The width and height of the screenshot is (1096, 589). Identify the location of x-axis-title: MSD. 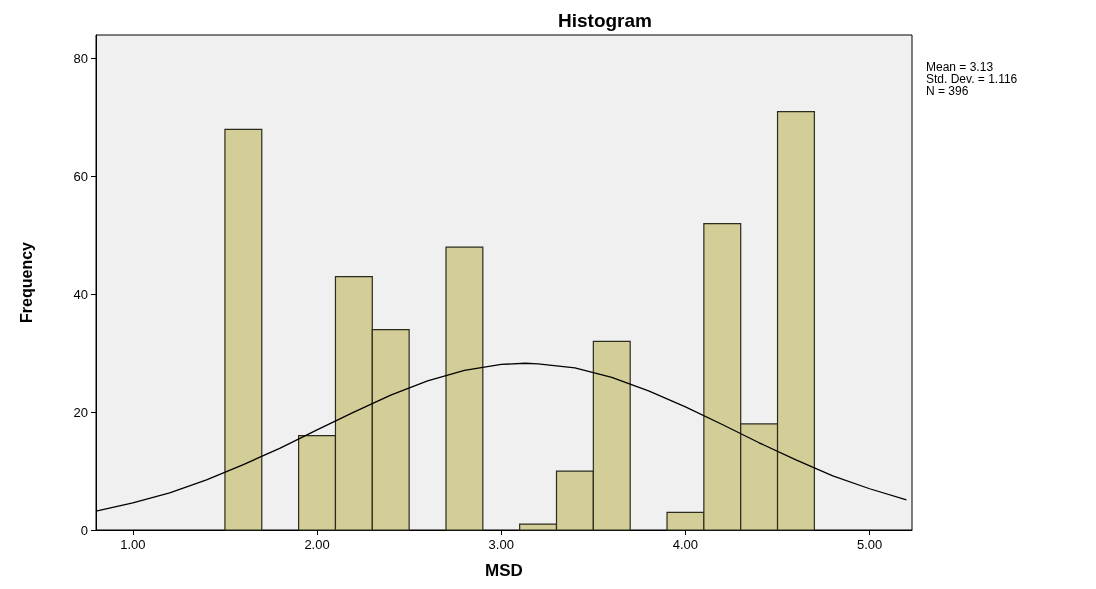
(504, 570).